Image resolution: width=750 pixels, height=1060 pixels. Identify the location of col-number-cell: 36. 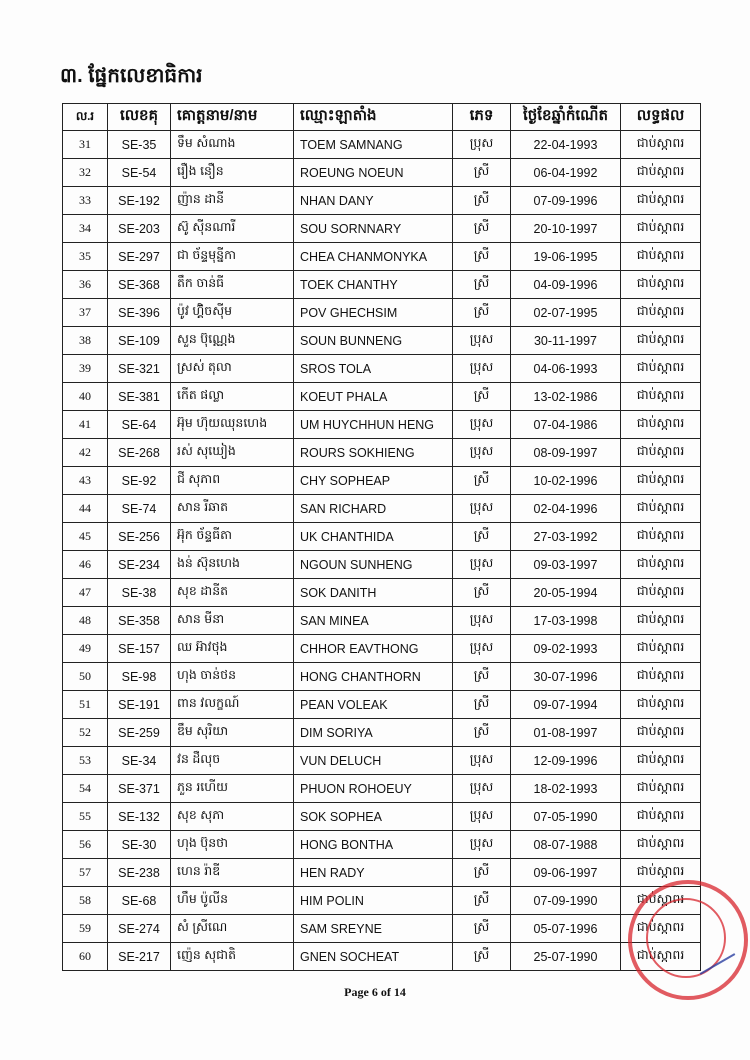
(85, 284).